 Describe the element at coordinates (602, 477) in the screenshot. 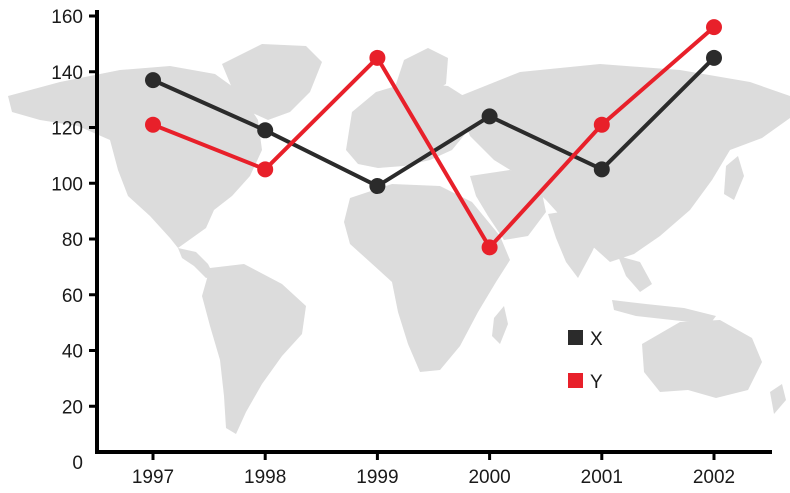

I see `x-tick-label: 2001` at that location.